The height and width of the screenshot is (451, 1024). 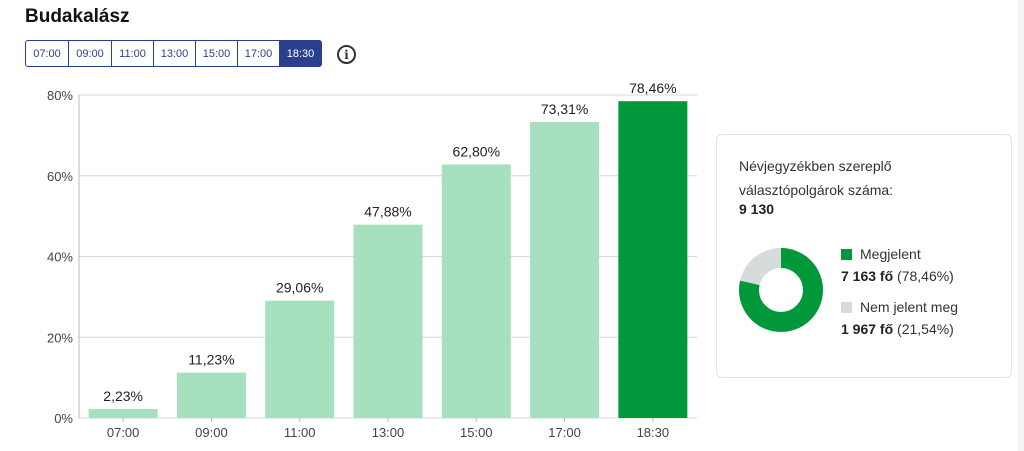 I want to click on x-tick-label: 13:00, so click(x=388, y=432).